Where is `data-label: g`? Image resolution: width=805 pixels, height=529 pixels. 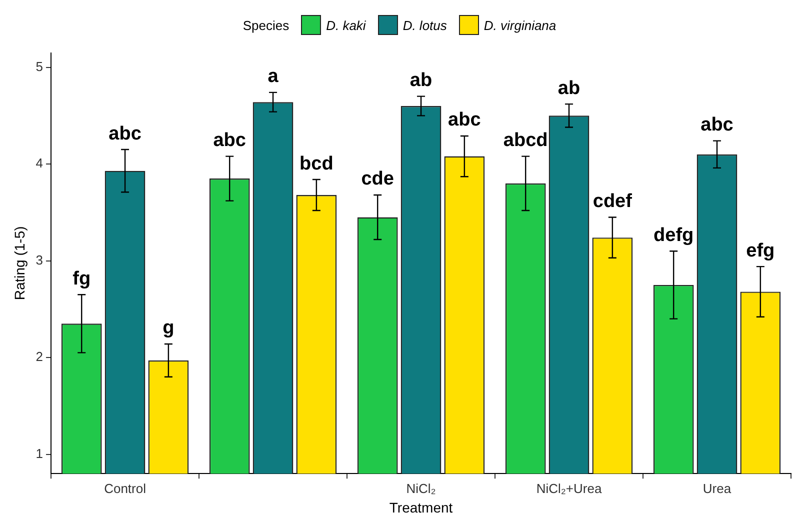
data-label: g is located at coordinates (168, 328).